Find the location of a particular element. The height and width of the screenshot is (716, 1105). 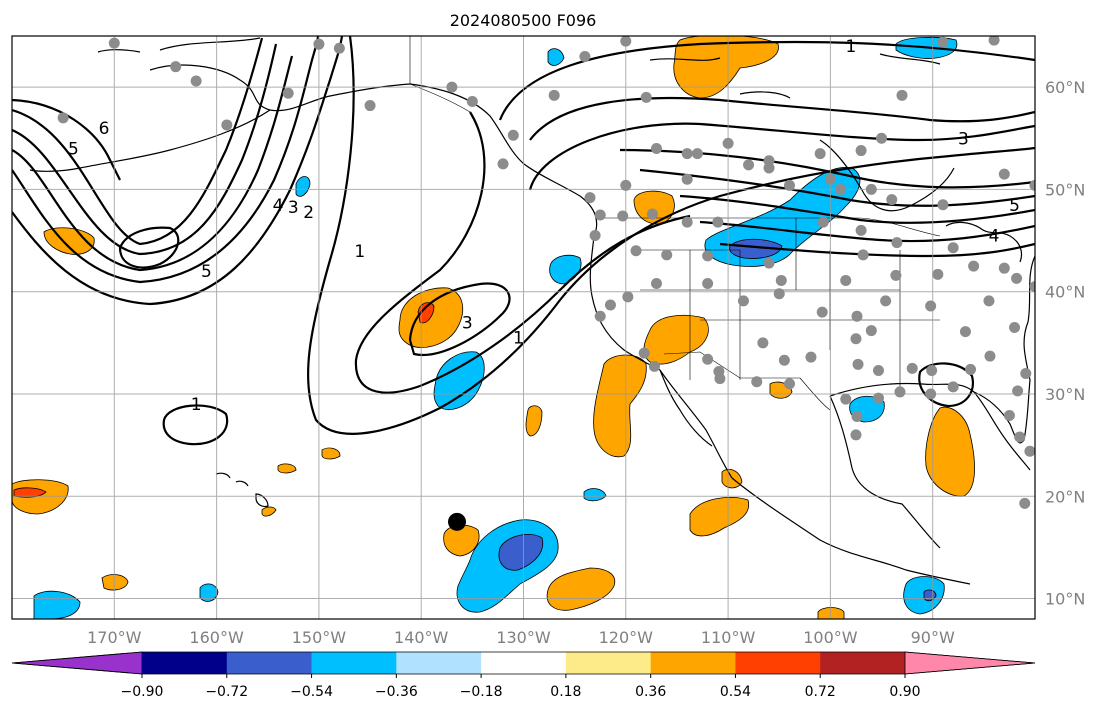

positive-anomaly-red-core is located at coordinates (426, 313).